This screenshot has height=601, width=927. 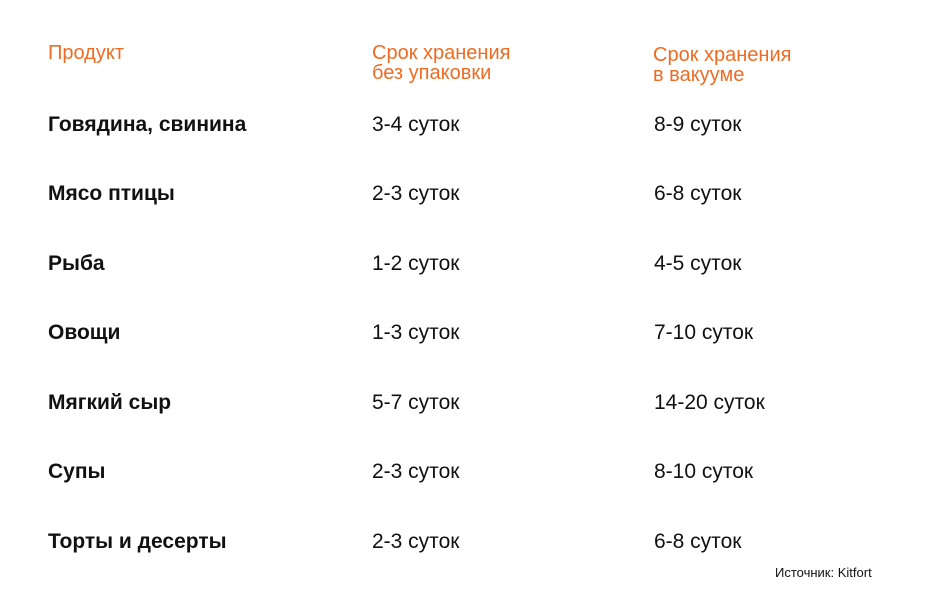 I want to click on vacuum-value: 7-10 суток, so click(x=704, y=332).